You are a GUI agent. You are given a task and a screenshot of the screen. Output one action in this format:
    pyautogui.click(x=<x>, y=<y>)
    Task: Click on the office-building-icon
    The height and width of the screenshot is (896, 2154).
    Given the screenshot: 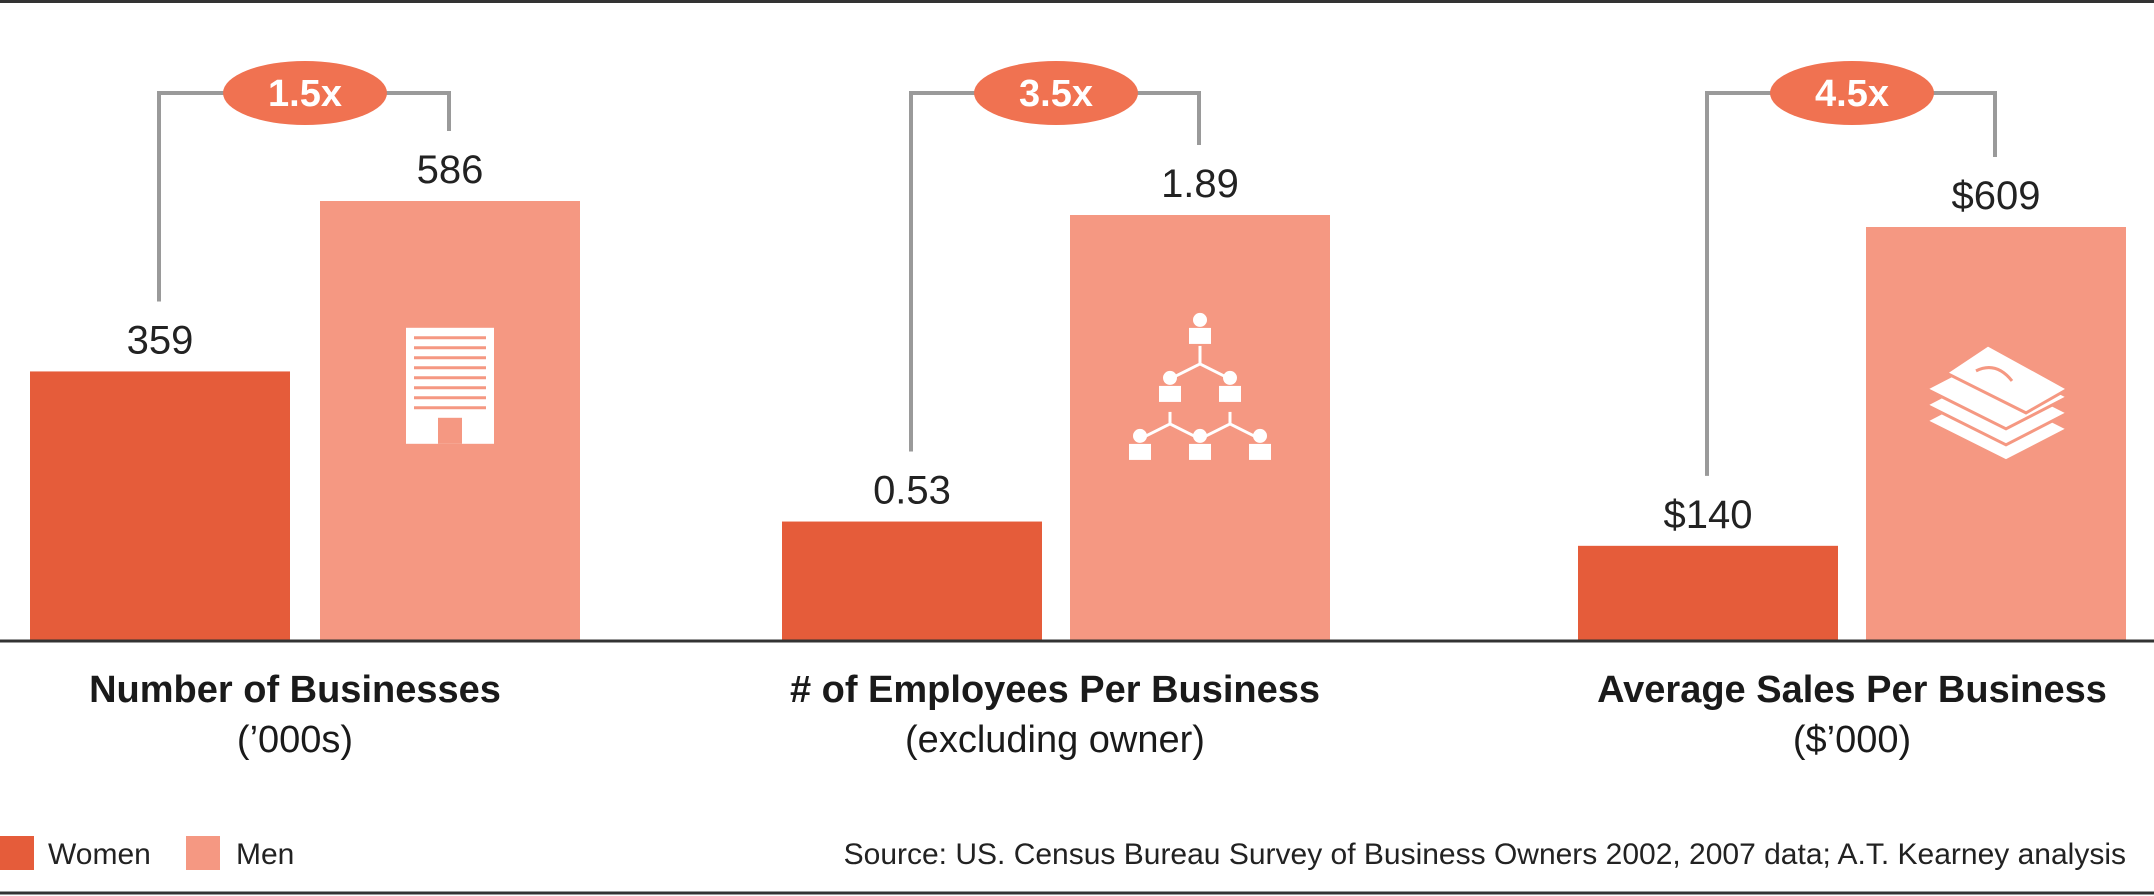 What is the action you would take?
    pyautogui.click(x=450, y=385)
    